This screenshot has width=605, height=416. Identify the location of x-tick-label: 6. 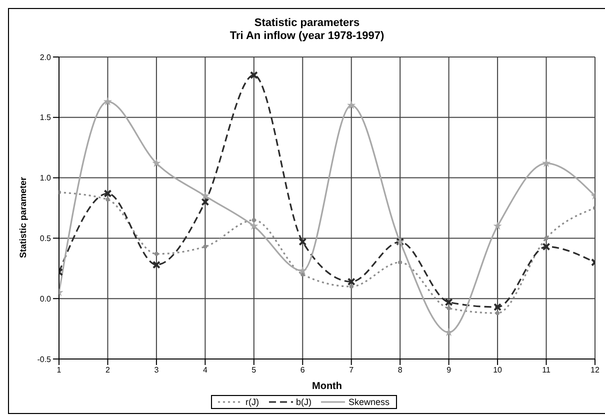
(303, 370).